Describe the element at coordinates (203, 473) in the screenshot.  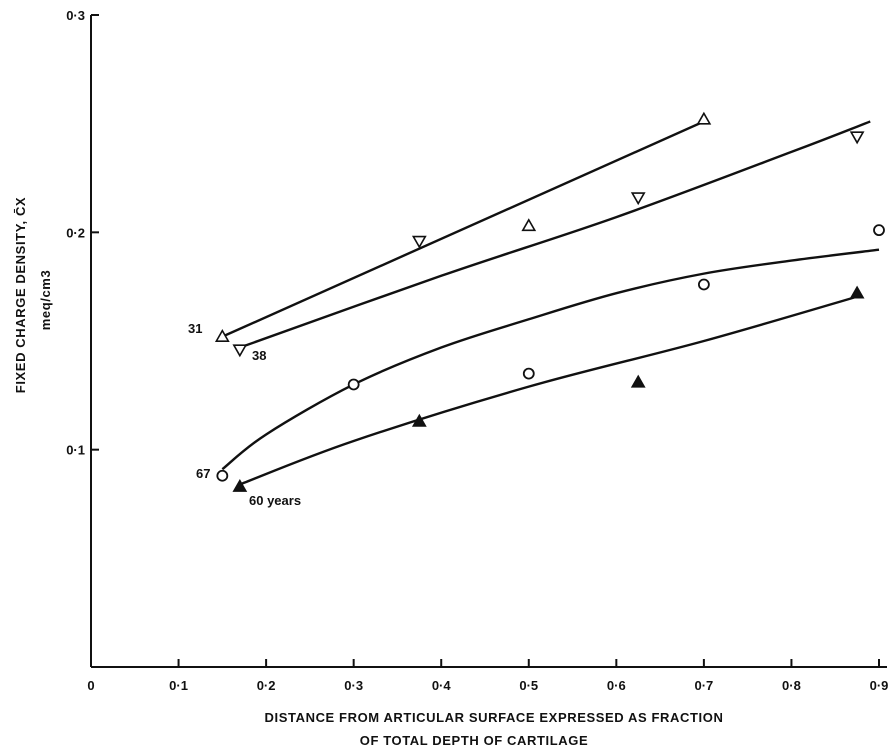
I see `series-label-67: 67` at that location.